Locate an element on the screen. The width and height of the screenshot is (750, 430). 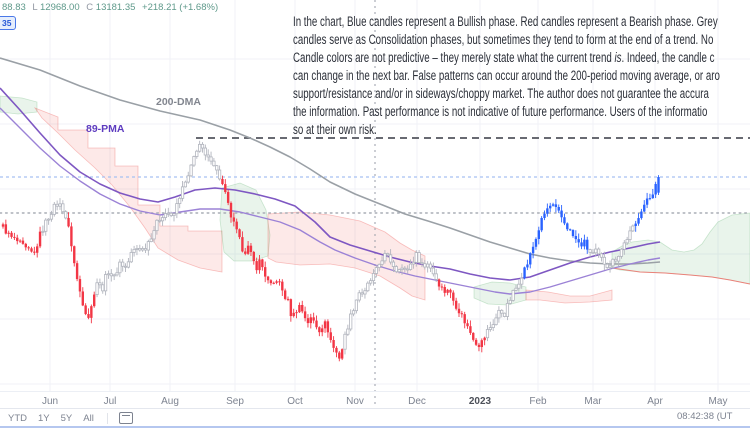
time-axis-label: Sep is located at coordinates (235, 401).